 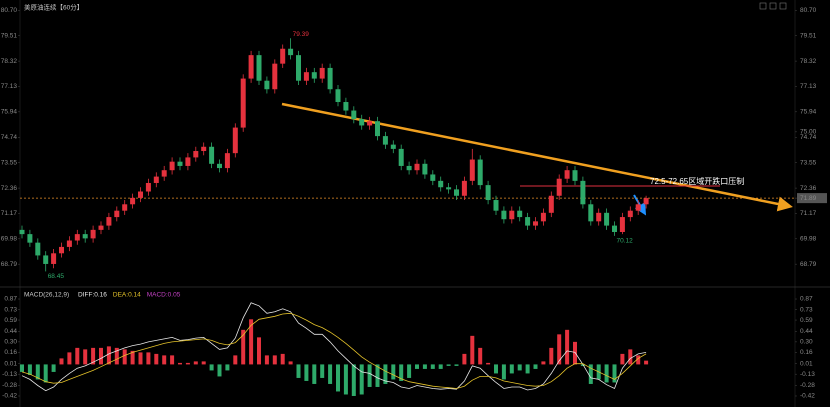 What do you see at coordinates (10, 352) in the screenshot?
I see `y-tick-label: 0.16` at bounding box center [10, 352].